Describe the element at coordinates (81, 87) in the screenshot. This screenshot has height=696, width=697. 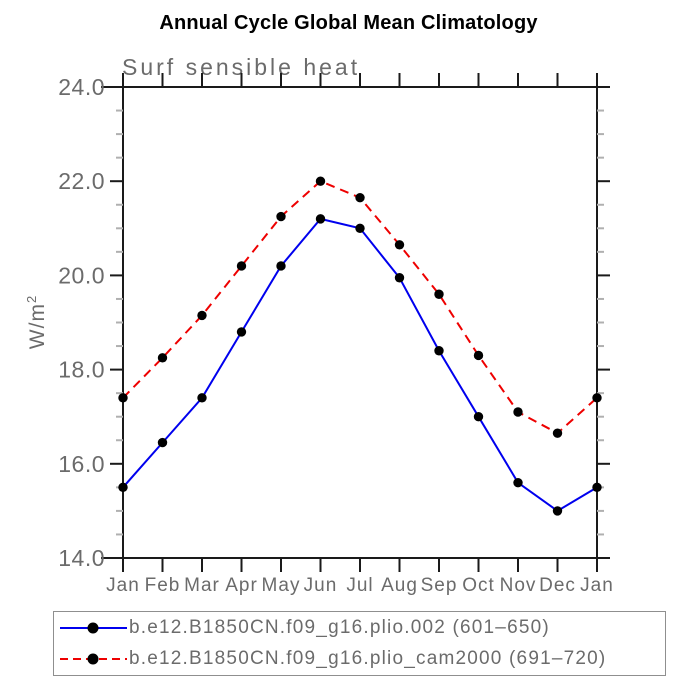
I see `y-tick-label: 24.0` at that location.